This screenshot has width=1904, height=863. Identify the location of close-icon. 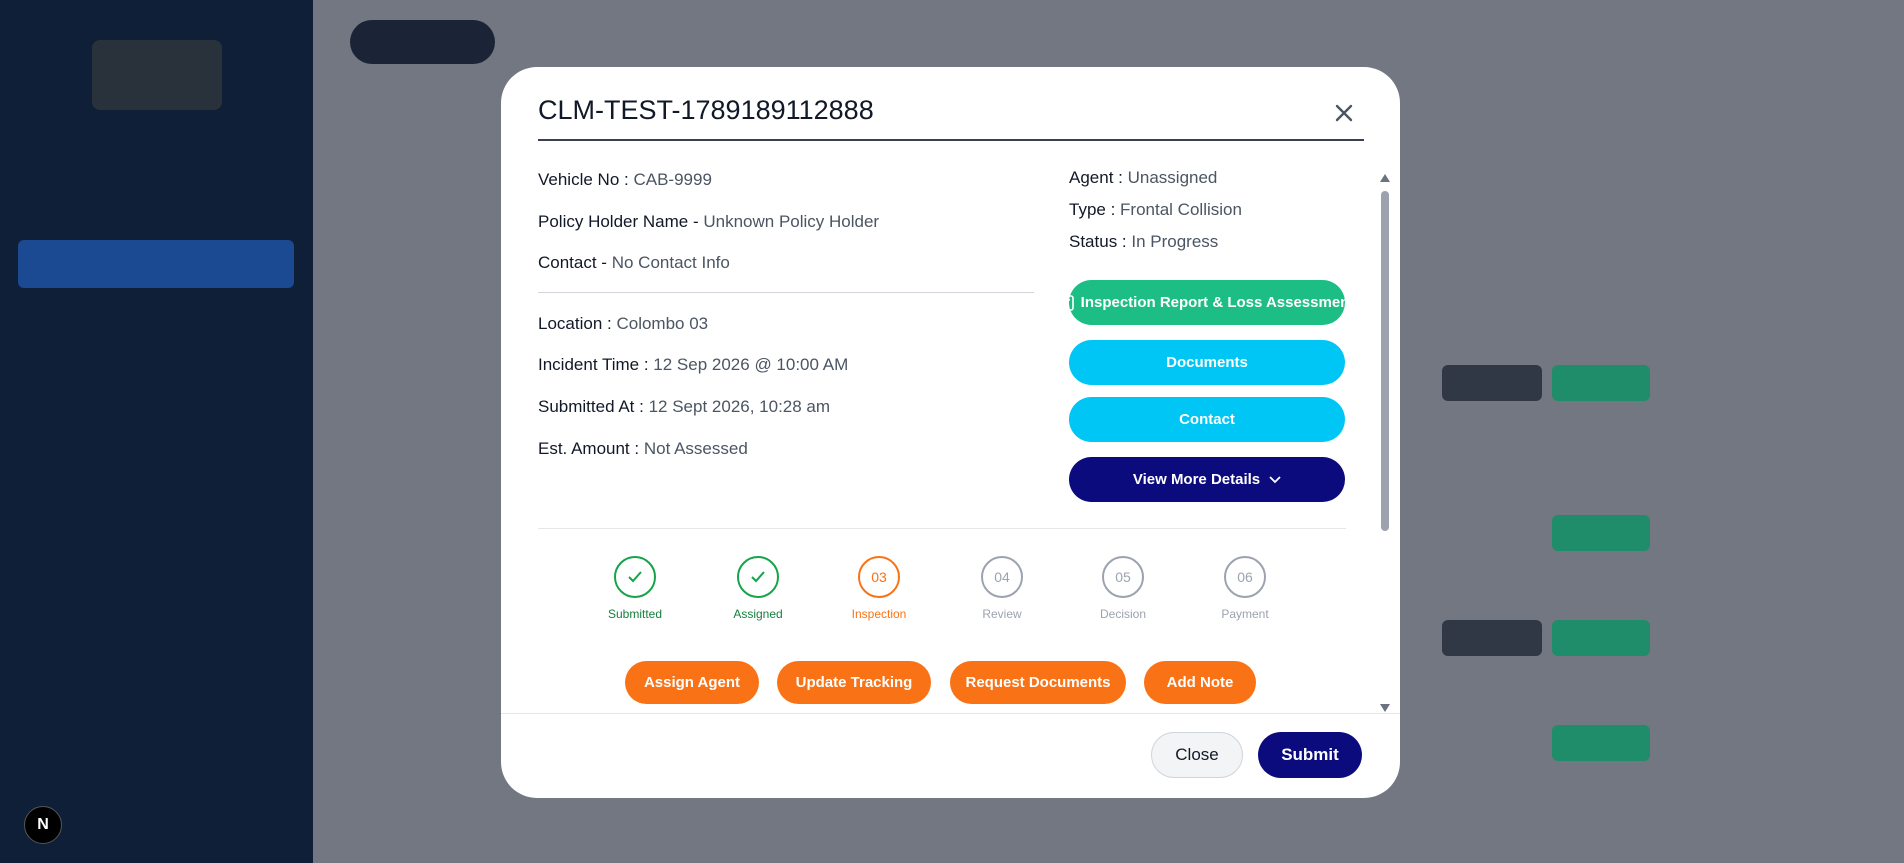
(1344, 113).